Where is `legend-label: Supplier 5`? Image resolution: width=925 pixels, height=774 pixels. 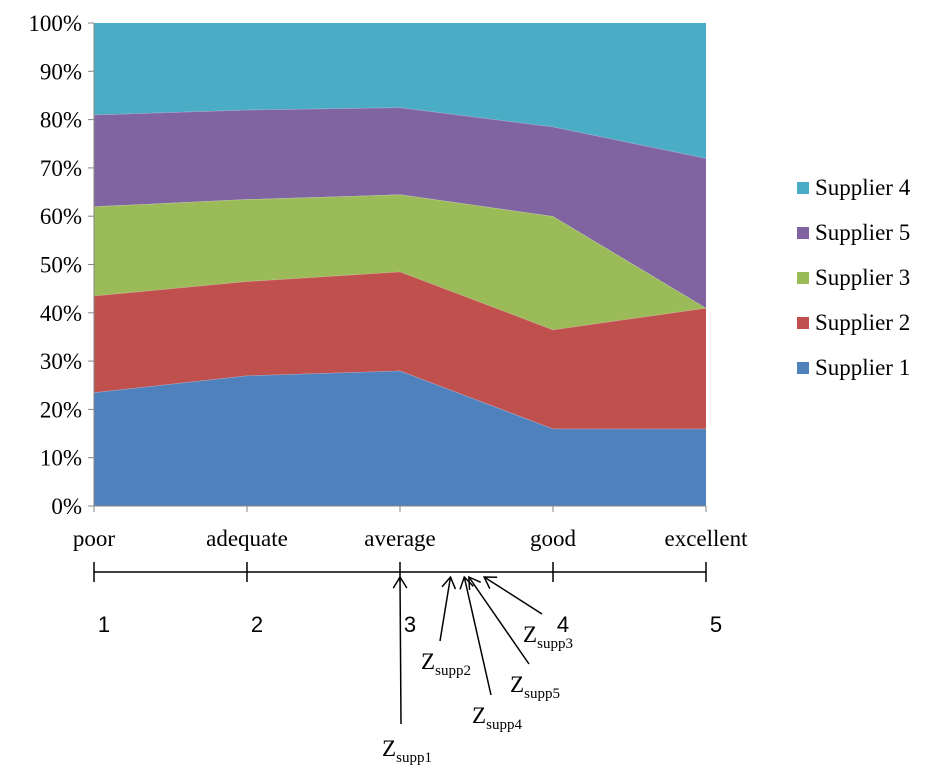 legend-label: Supplier 5 is located at coordinates (862, 232).